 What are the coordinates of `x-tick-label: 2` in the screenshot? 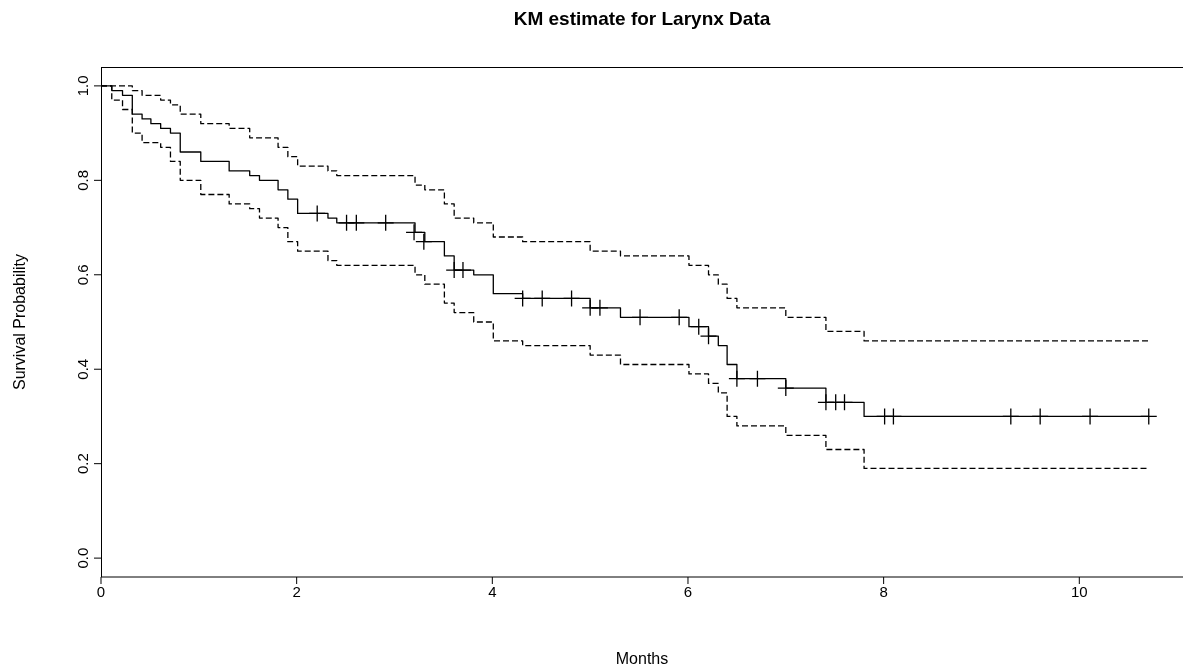 It's located at (296, 591).